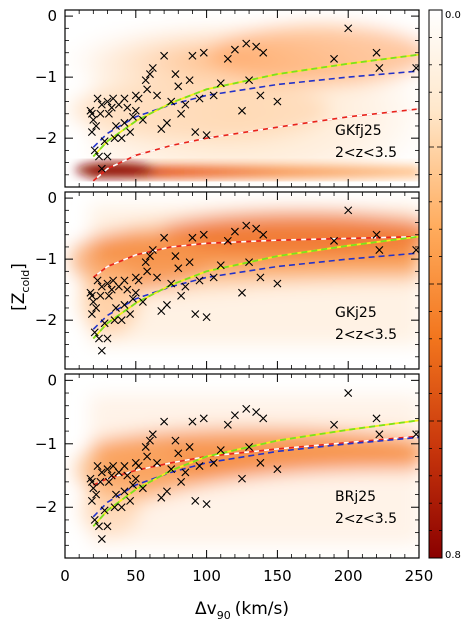  Describe the element at coordinates (435, 284) in the screenshot. I see `colorbar-ticks` at that location.